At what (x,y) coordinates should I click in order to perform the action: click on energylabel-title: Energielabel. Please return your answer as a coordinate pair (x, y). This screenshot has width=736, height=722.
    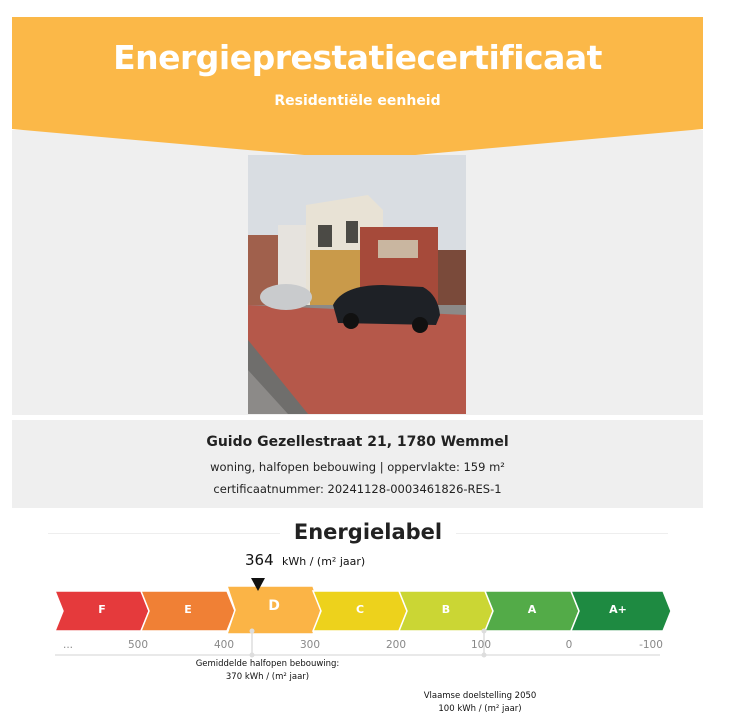
    Looking at the image, I should click on (368, 532).